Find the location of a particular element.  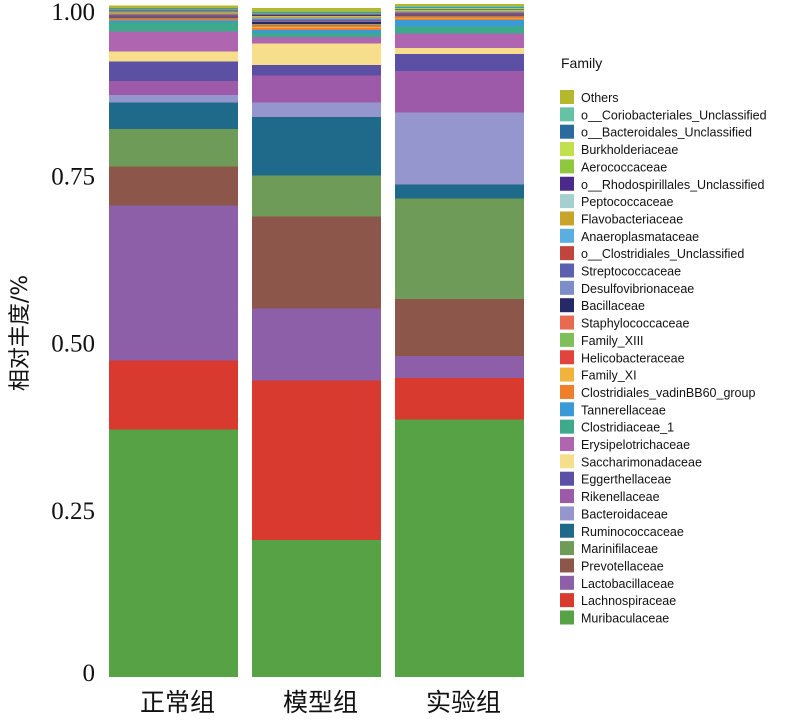

legend-label-desulfovibrionaceae: Desulfovibrionaceae is located at coordinates (637, 289).